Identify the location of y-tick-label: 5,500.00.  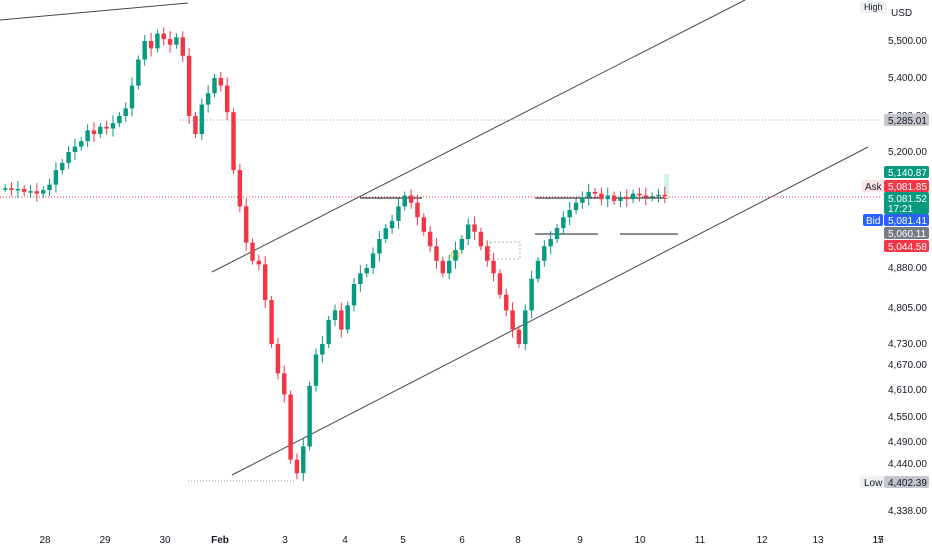
(907, 41).